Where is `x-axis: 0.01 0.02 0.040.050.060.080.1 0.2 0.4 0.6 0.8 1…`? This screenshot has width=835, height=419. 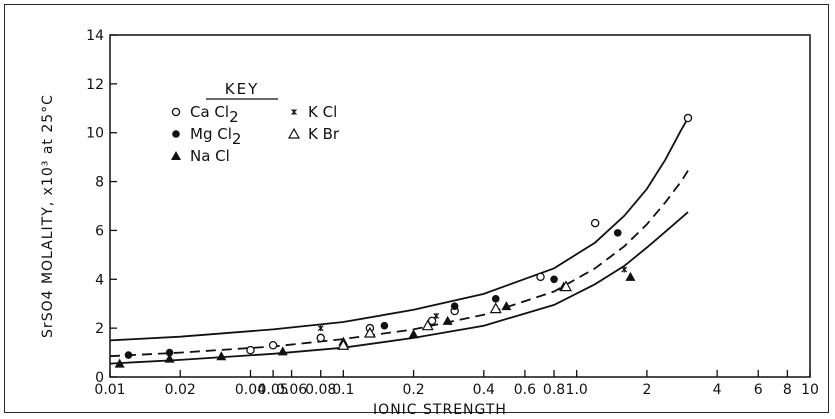 x-axis: 0.01 0.02 0.040.050.060.080.1 0.2 0.4 0.6 0.8 1… is located at coordinates (456, 384).